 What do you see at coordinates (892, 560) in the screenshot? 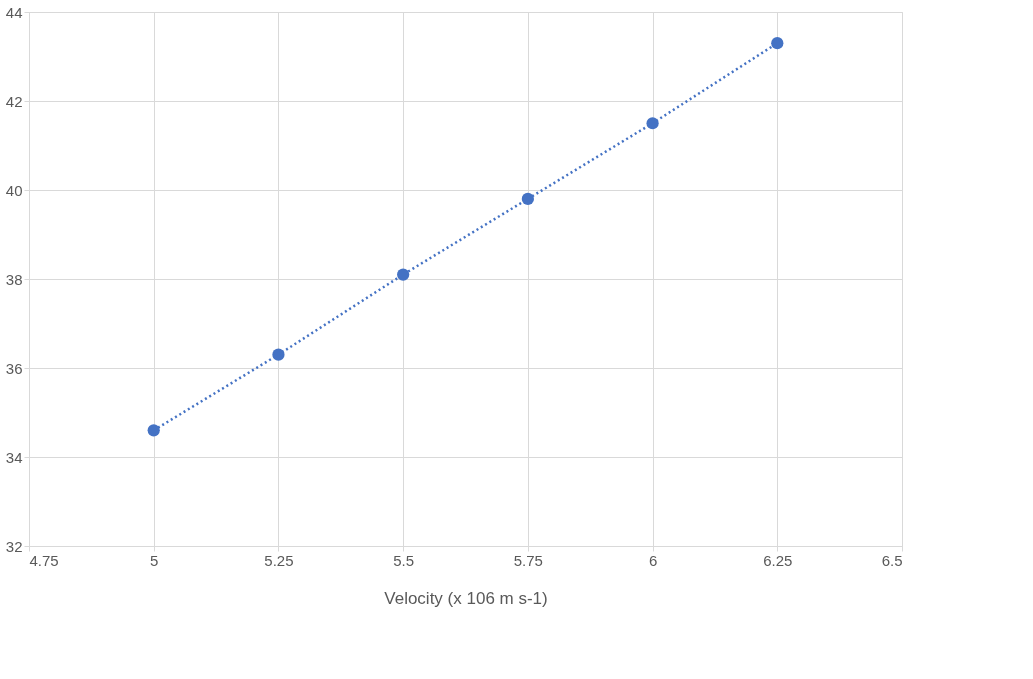
I see `x-tick-label: 6.5` at bounding box center [892, 560].